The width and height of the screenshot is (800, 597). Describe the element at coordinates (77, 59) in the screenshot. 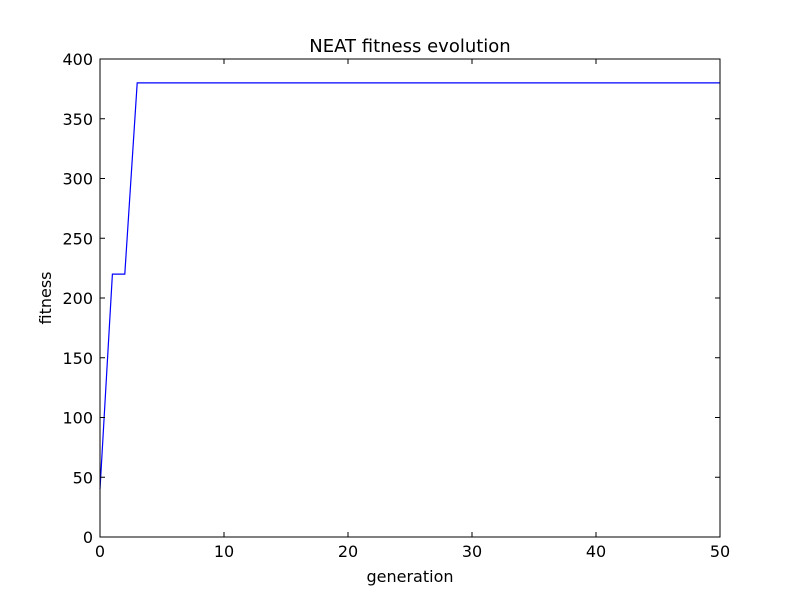

I see `y-tick-label: 400` at that location.